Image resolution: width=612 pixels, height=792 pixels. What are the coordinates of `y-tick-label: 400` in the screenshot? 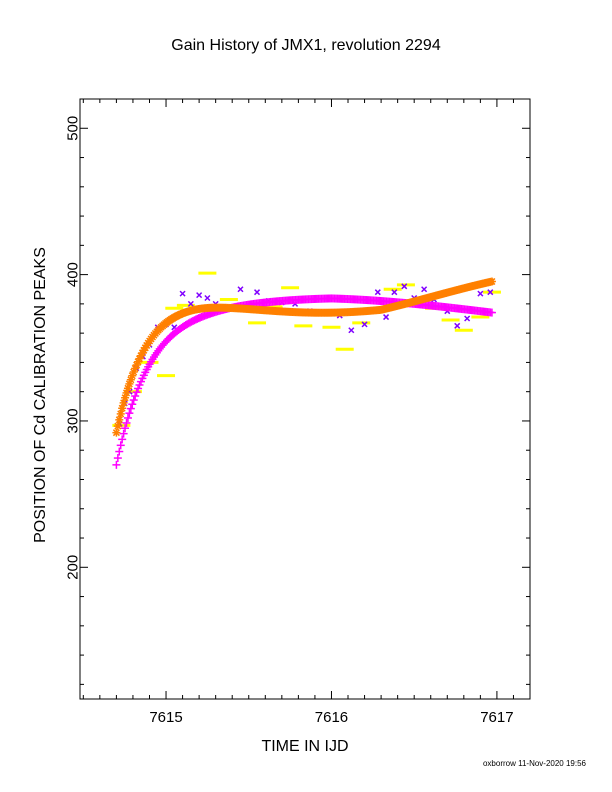 It's located at (73, 274).